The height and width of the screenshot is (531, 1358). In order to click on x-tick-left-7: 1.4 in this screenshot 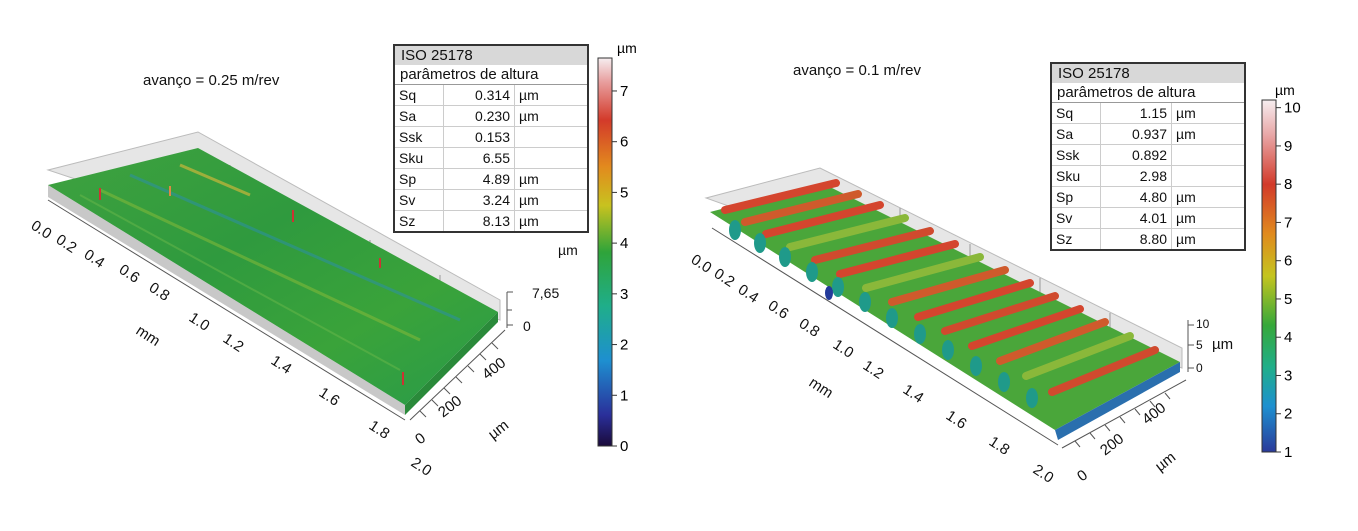, I will do `click(281, 365)`.